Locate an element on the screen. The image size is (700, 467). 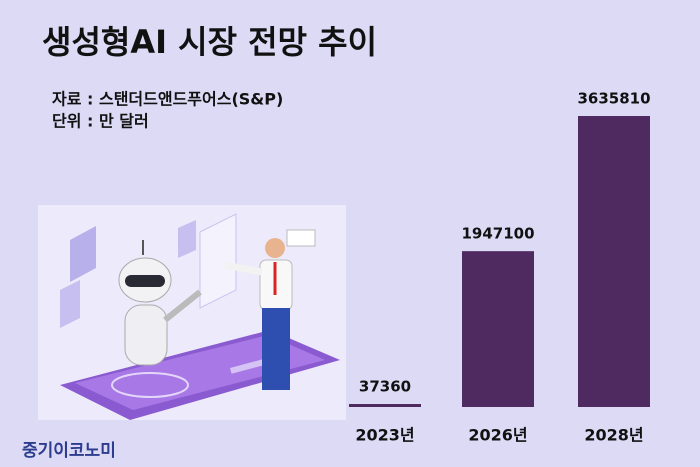
screen-bar is located at coordinates (250, 365).